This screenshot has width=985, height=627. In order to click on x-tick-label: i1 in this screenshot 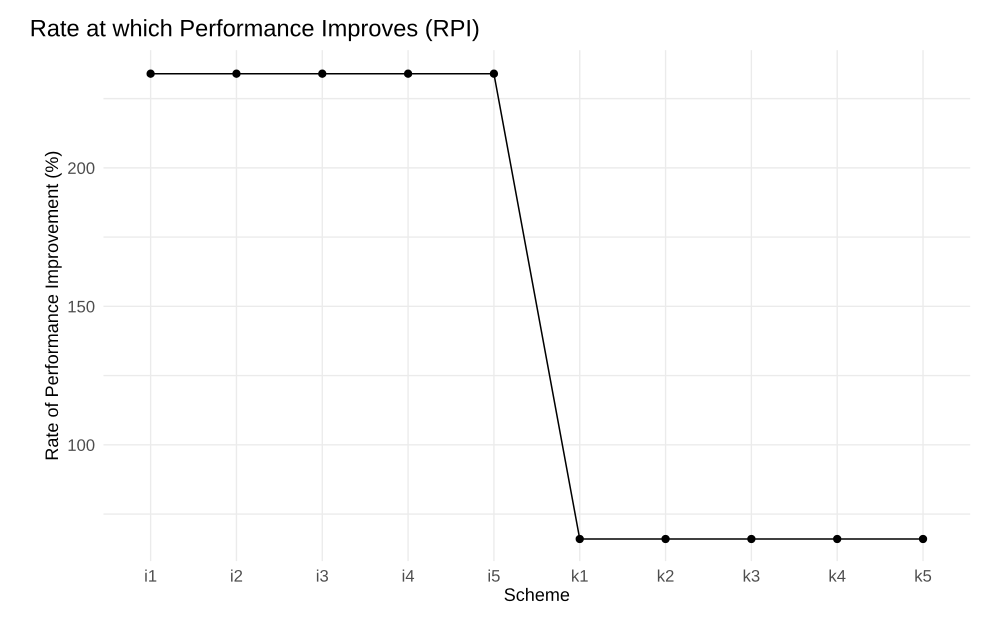, I will do `click(150, 576)`.